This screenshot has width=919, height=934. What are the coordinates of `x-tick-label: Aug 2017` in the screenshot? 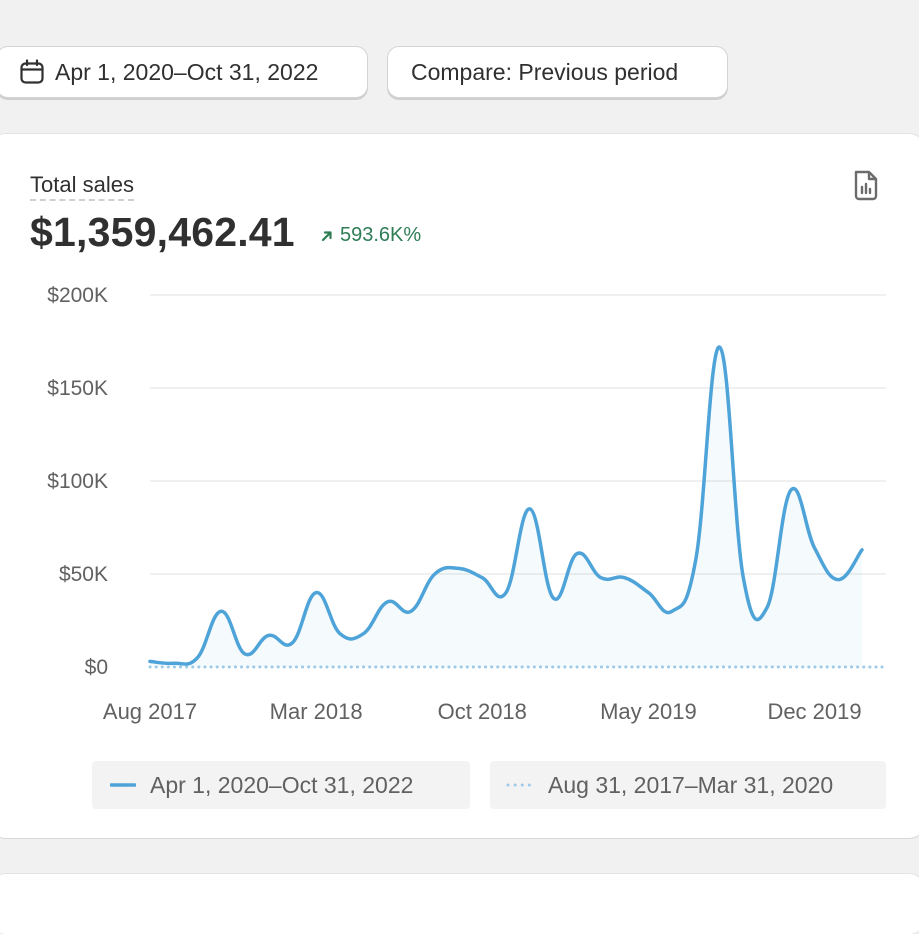 It's located at (150, 711).